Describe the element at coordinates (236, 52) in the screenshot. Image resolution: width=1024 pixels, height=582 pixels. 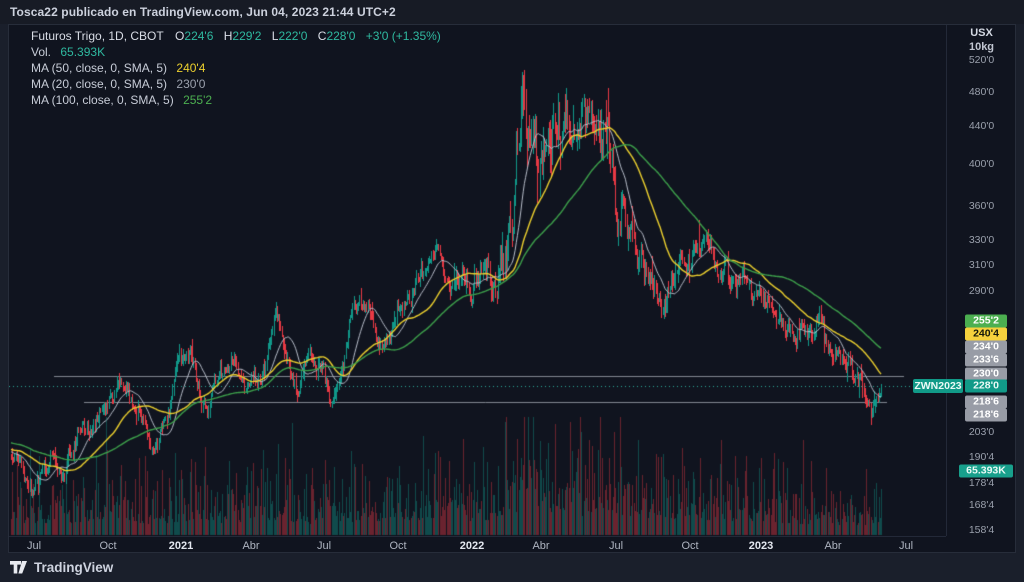
I see `legend-volume-row: Vol. 65.393K` at that location.